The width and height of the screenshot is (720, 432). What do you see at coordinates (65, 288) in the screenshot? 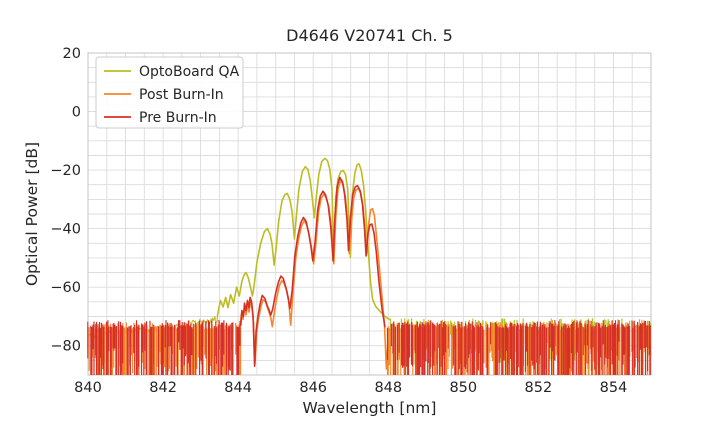
I see `y-tick-label: −60` at bounding box center [65, 288].